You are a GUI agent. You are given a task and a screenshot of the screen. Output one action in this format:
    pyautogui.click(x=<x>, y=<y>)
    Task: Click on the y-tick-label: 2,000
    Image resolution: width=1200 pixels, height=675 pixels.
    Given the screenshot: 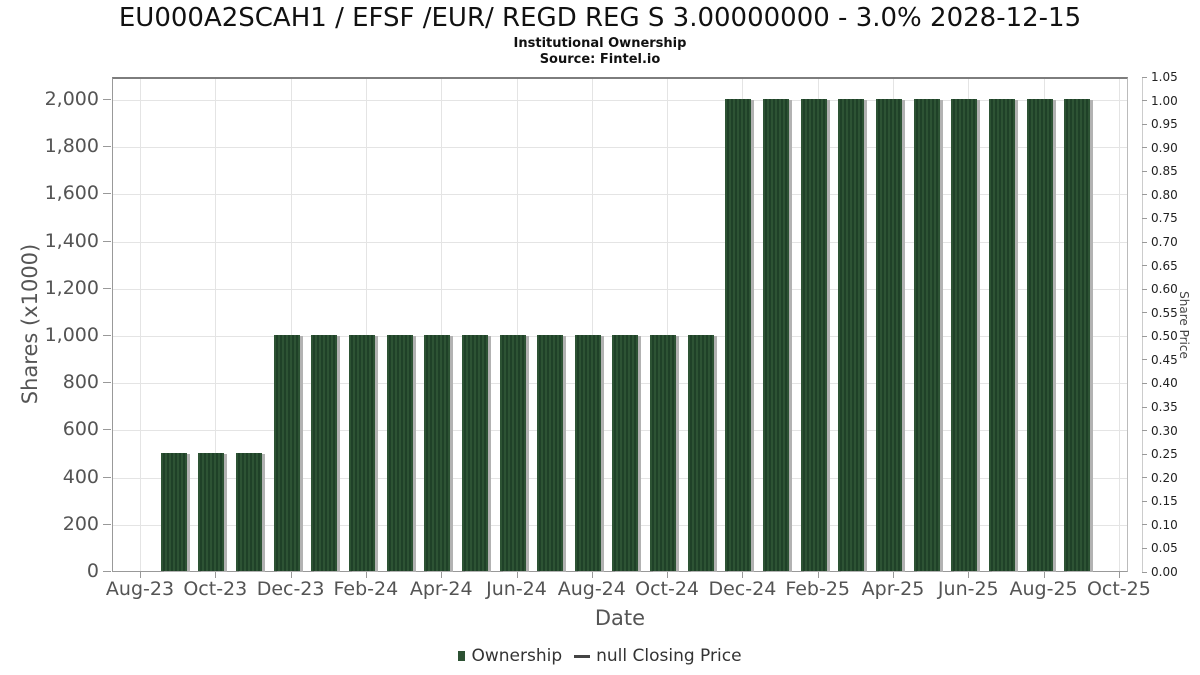 What is the action you would take?
    pyautogui.click(x=71, y=99)
    